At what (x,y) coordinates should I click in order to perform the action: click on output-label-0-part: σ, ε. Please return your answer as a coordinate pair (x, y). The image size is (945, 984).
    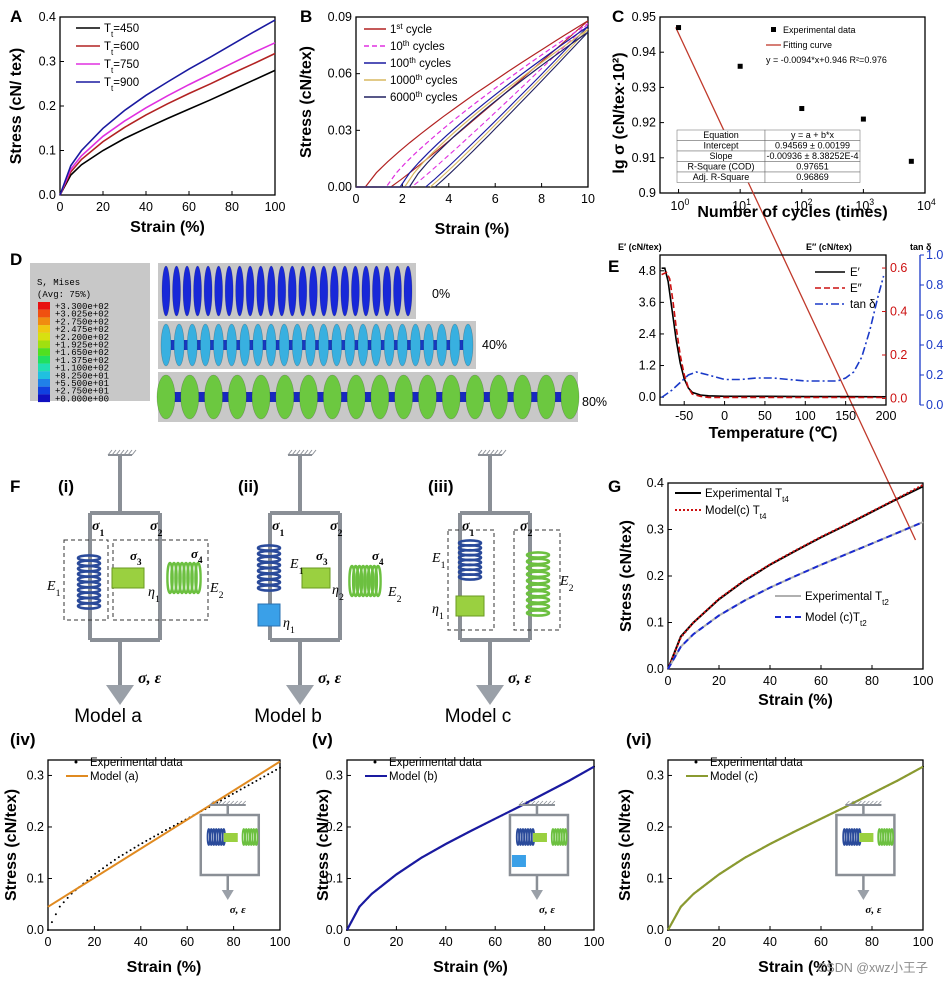
    Looking at the image, I should click on (150, 678).